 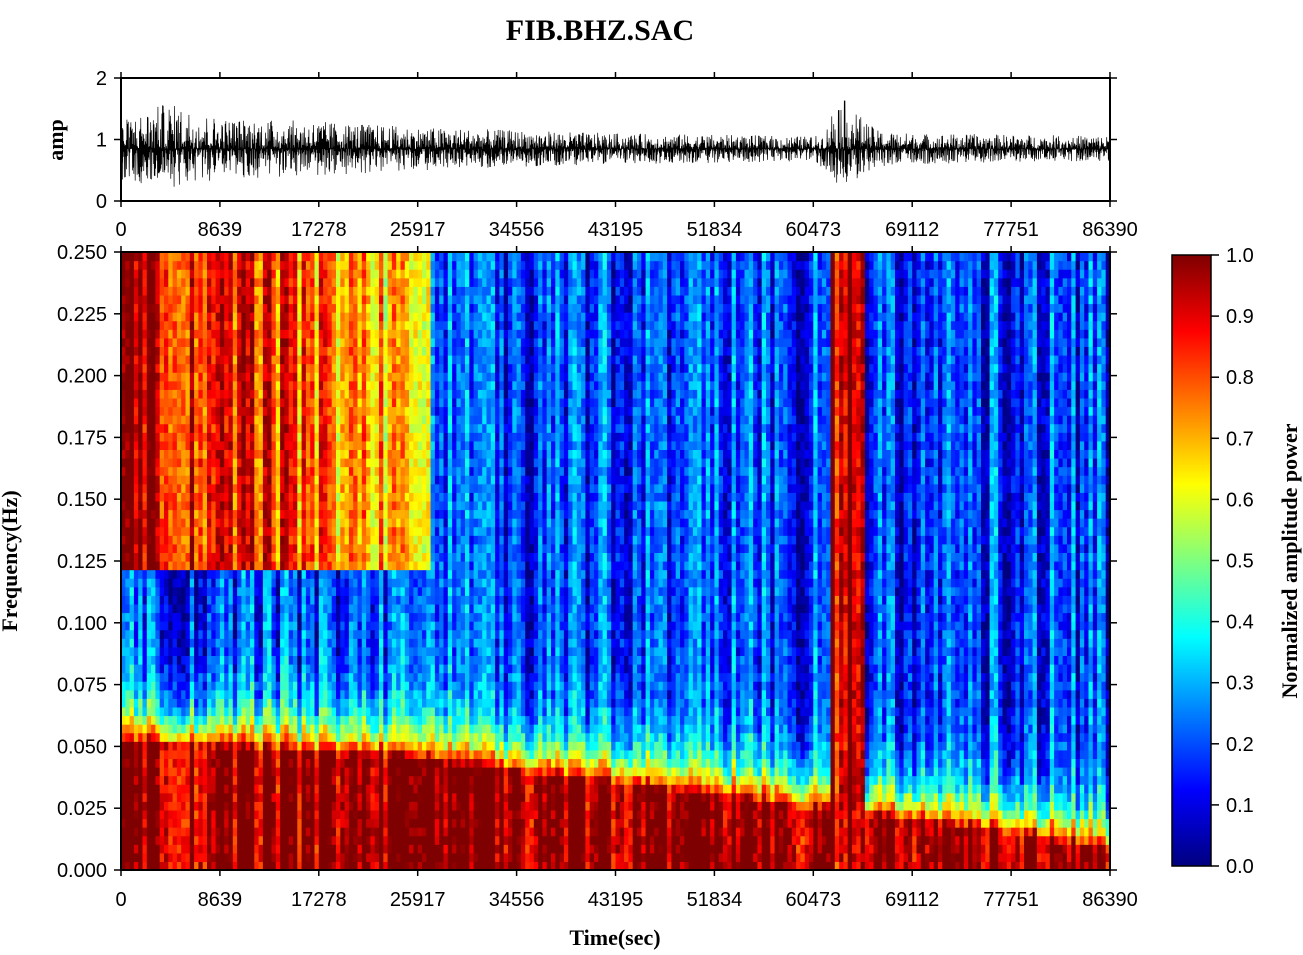 I want to click on waveform-series, so click(x=615, y=143).